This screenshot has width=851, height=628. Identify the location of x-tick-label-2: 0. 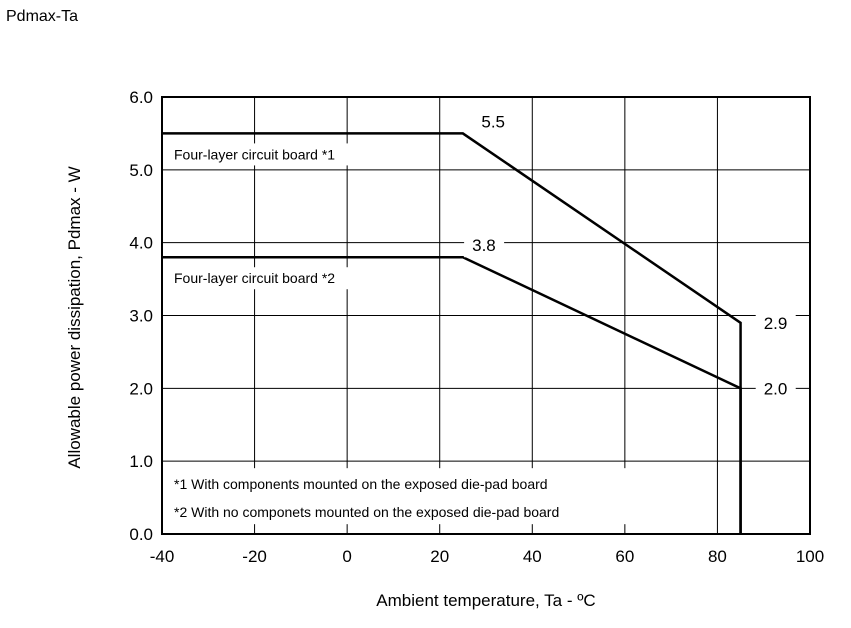
(346, 556).